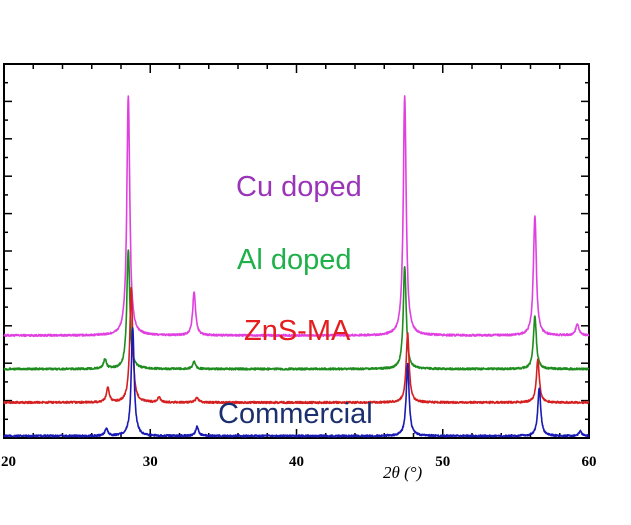 This screenshot has height=525, width=631. I want to click on x-tick-label: 60, so click(589, 462).